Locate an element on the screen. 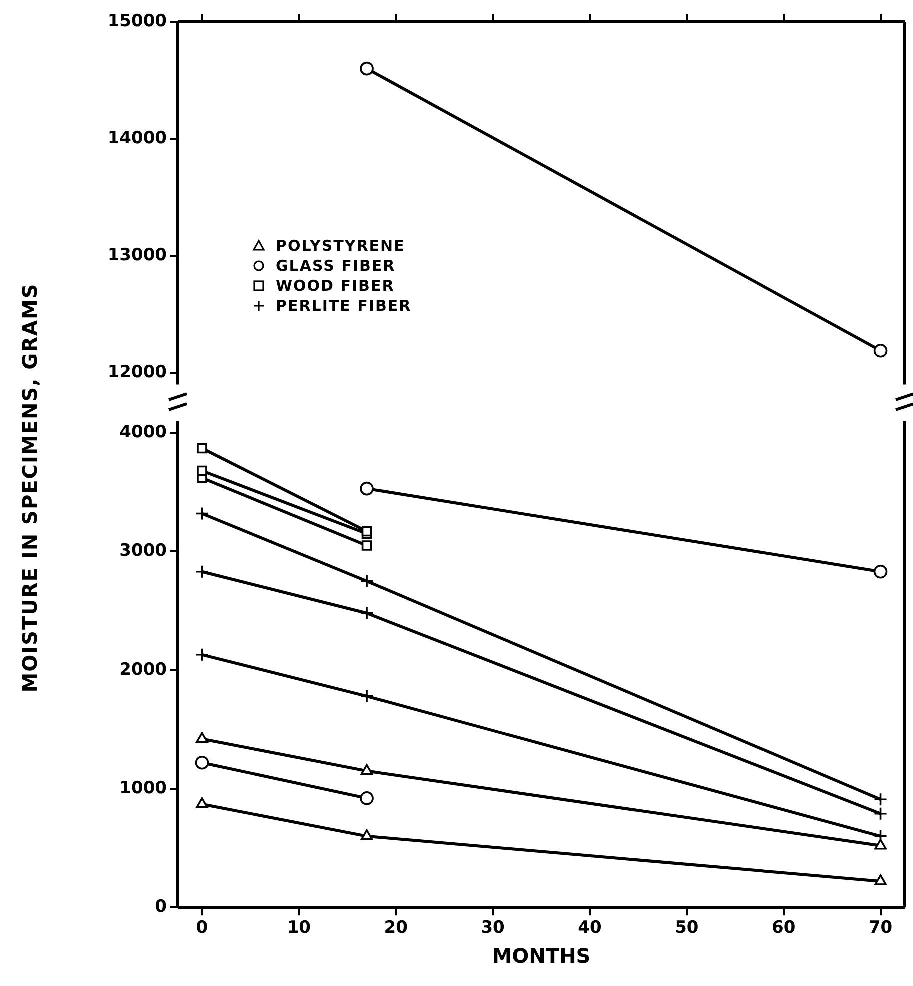 The width and height of the screenshot is (913, 986). y-tick-label: 3000 is located at coordinates (144, 551).